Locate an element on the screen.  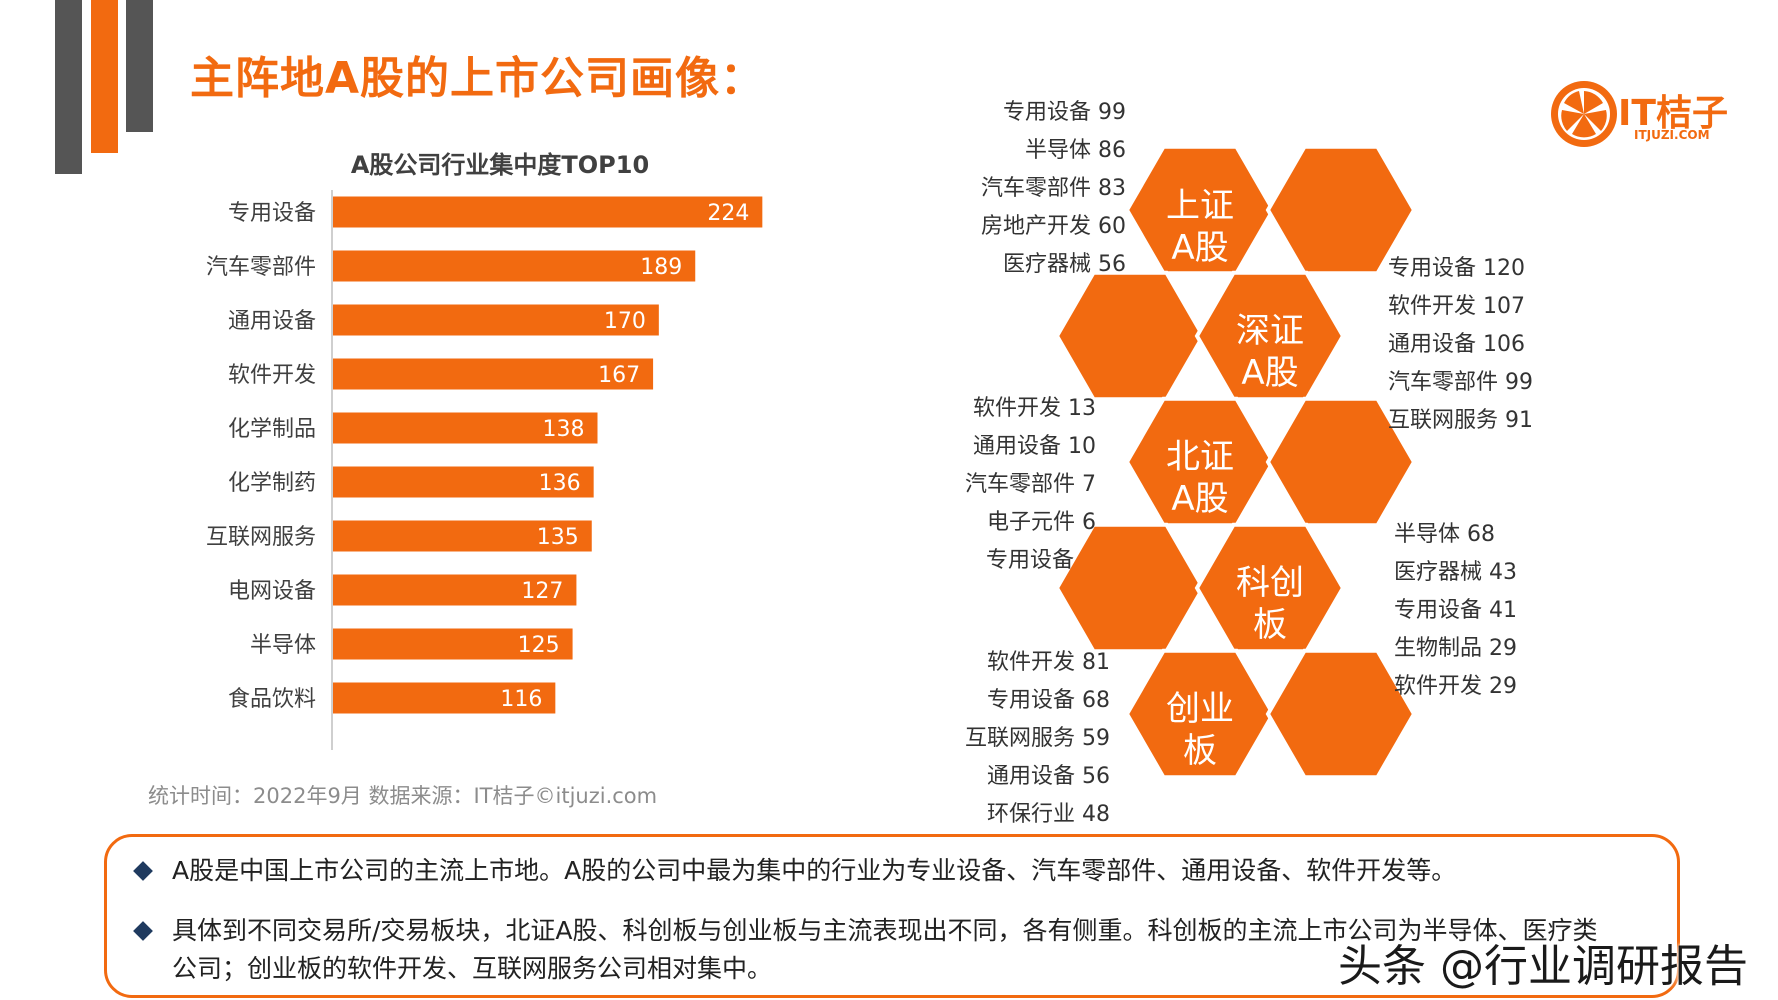
data-label: 138 is located at coordinates (564, 429).